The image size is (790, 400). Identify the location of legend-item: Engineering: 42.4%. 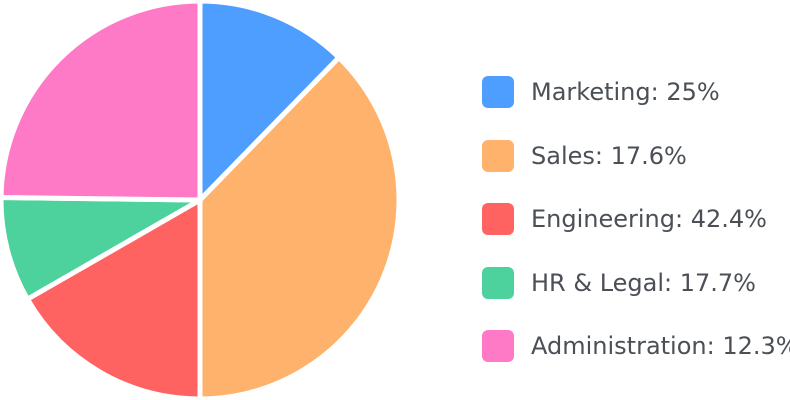
(636, 233).